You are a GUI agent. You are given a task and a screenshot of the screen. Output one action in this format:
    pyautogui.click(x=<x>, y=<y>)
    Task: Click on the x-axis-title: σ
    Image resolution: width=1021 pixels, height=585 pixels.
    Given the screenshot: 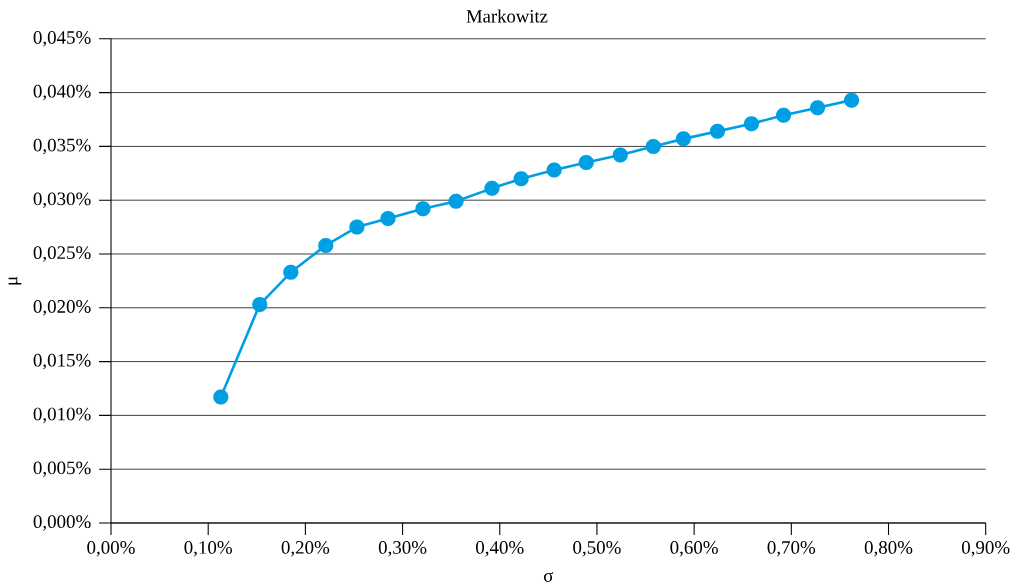 What is the action you would take?
    pyautogui.click(x=548, y=577)
    